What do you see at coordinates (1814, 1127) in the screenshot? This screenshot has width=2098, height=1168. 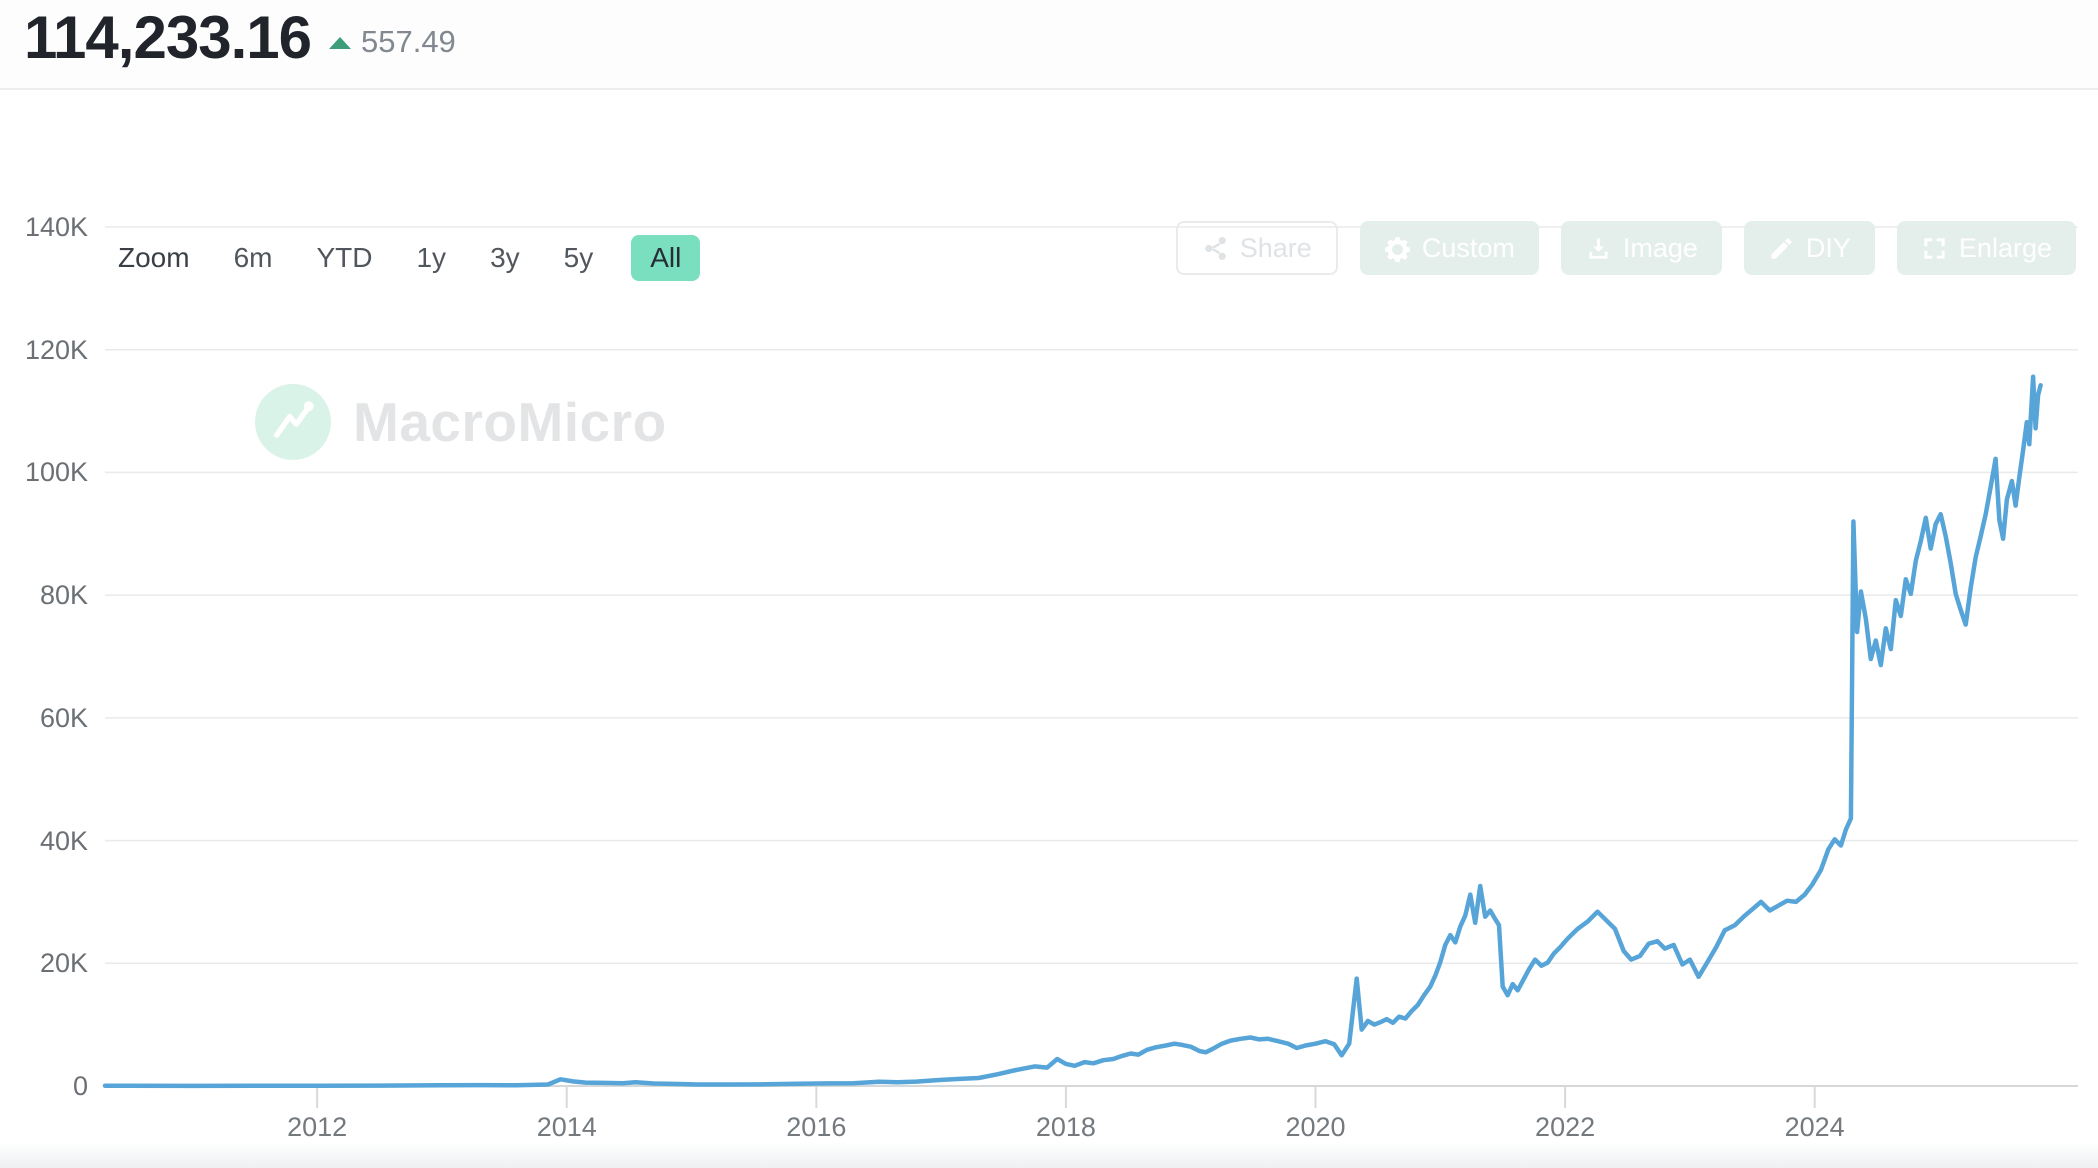 I see `x-axis-label: 2024` at bounding box center [1814, 1127].